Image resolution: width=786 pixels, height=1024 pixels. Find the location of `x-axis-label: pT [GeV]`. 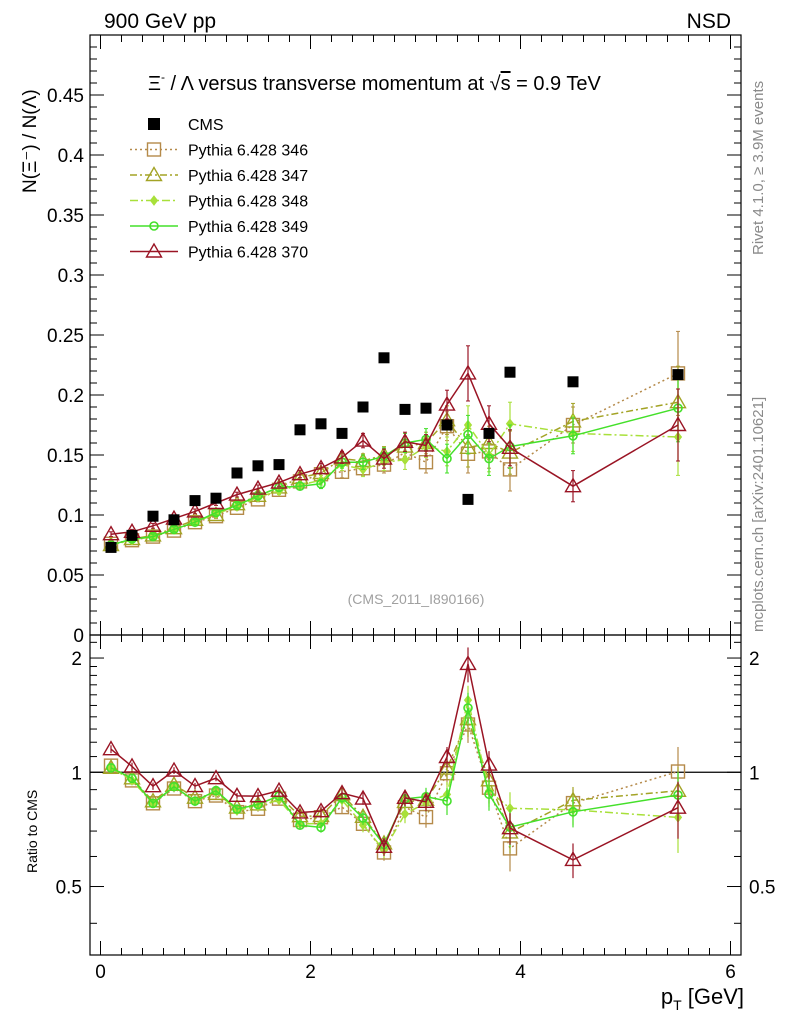

x-axis-label: pT [GeV] is located at coordinates (702, 998).